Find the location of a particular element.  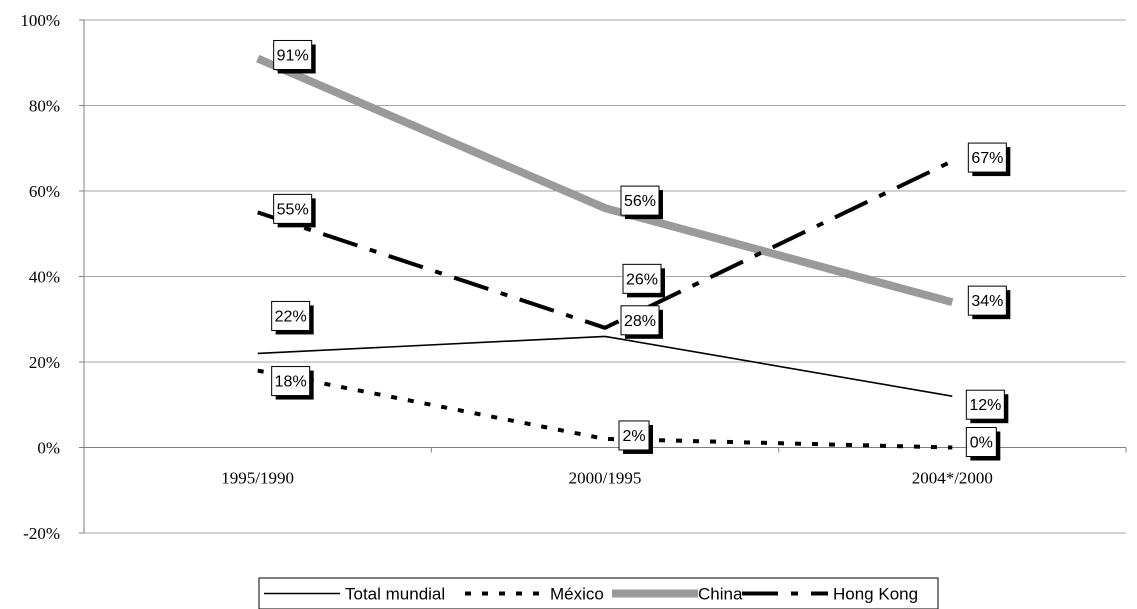

x-axis-ticks: 1995/1990 2000/1995 2004*/2000 is located at coordinates (607, 478).